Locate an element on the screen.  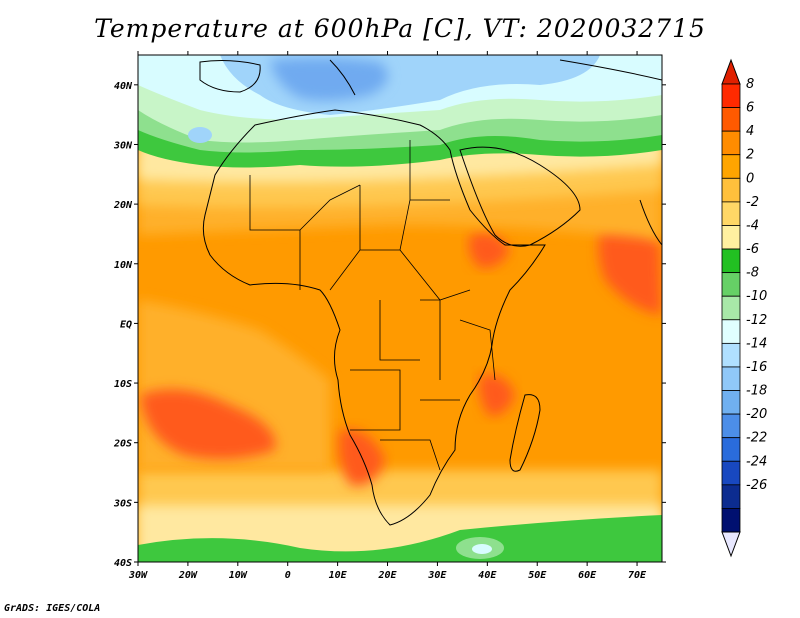
field-southwest-hot is located at coordinates (208, 424).